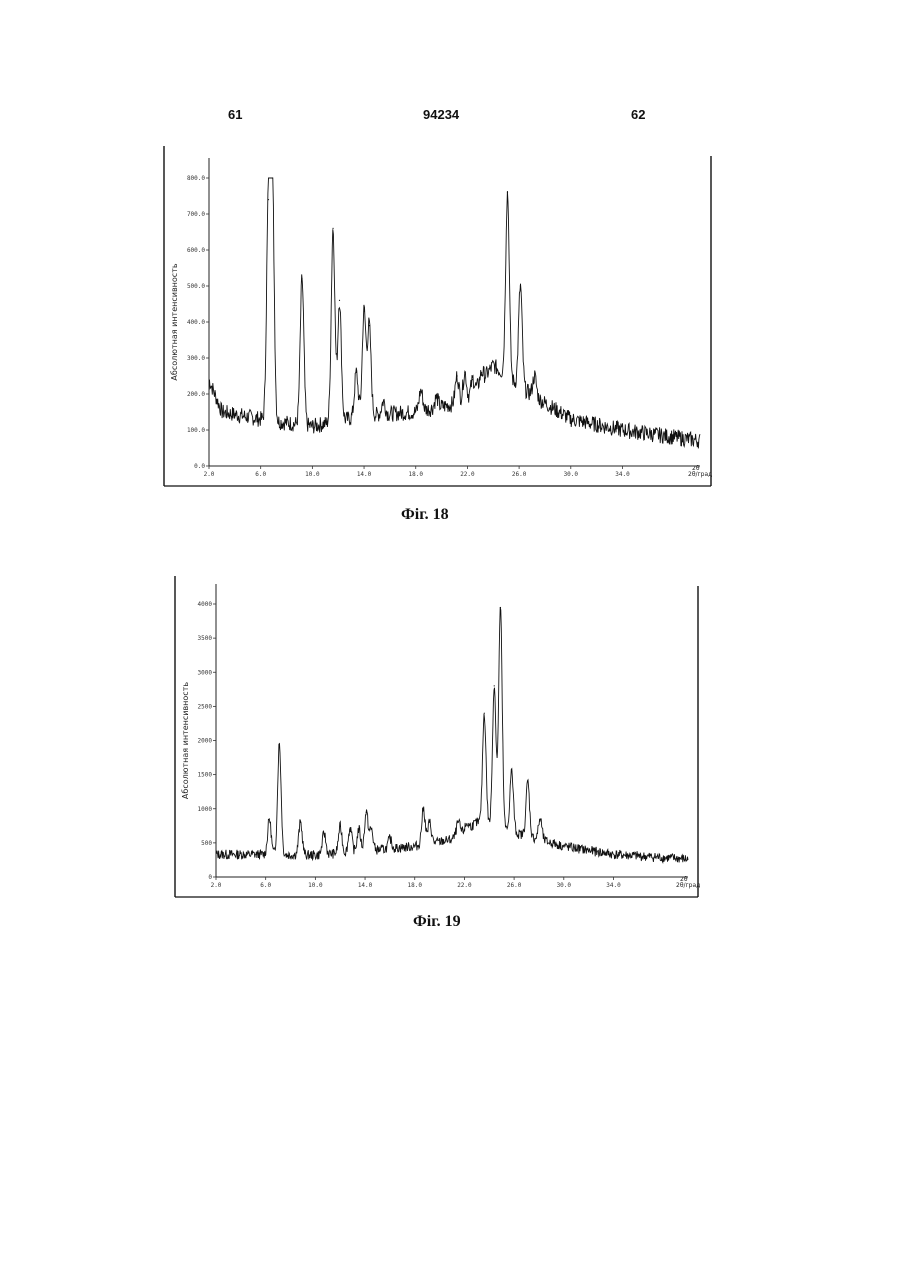  What do you see at coordinates (437, 922) in the screenshot?
I see `figure-caption-19: Фіг. 19` at bounding box center [437, 922].